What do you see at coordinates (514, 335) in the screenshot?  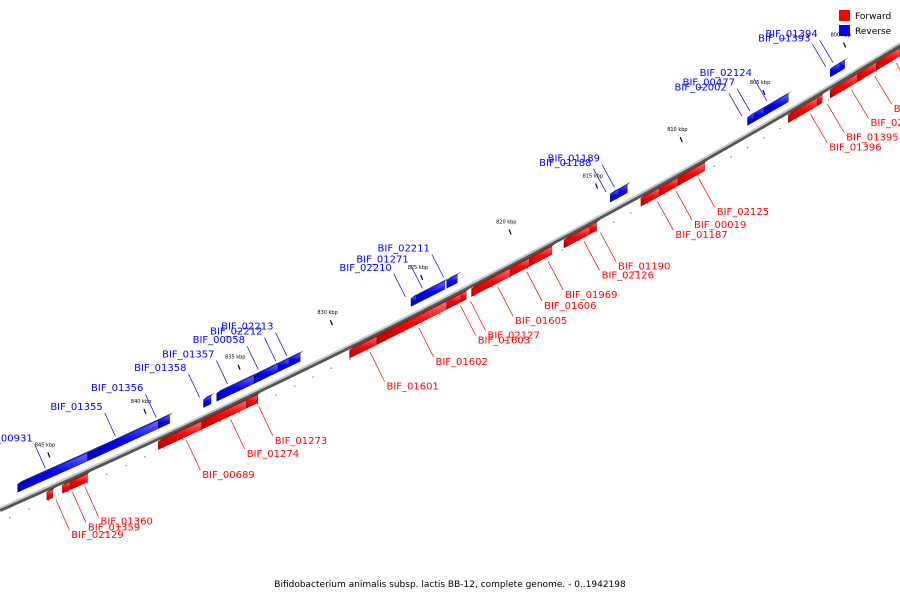 I see `gene-label: BIF_02127` at bounding box center [514, 335].